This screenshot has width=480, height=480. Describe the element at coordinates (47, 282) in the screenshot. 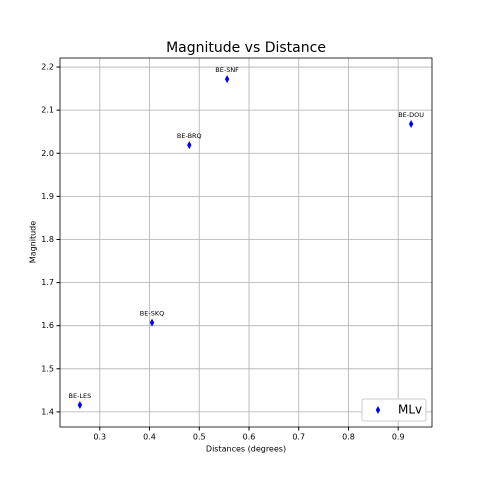

I see `y-tick-label: 1.7` at that location.